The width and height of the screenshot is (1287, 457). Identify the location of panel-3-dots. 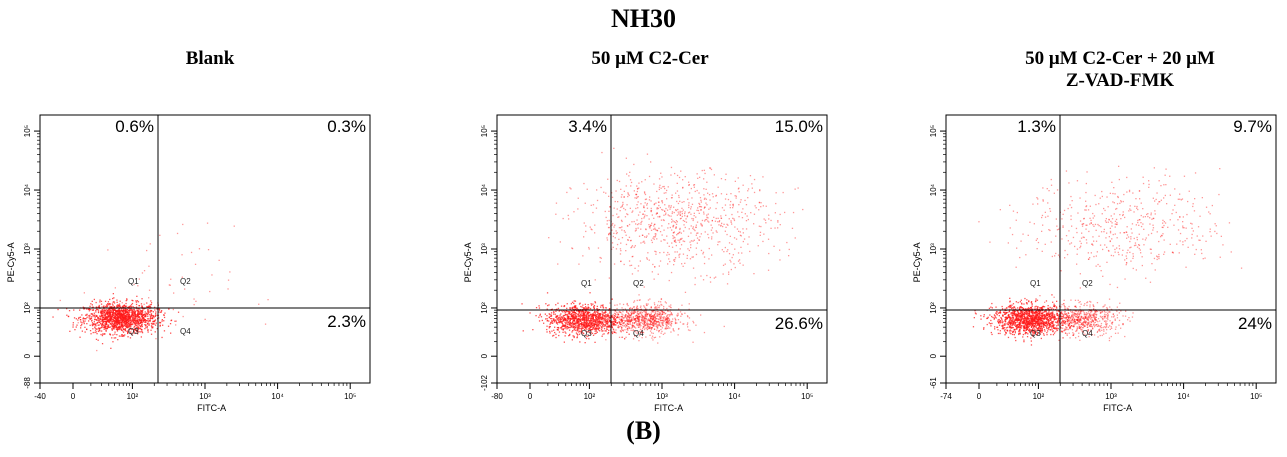
(1107, 255).